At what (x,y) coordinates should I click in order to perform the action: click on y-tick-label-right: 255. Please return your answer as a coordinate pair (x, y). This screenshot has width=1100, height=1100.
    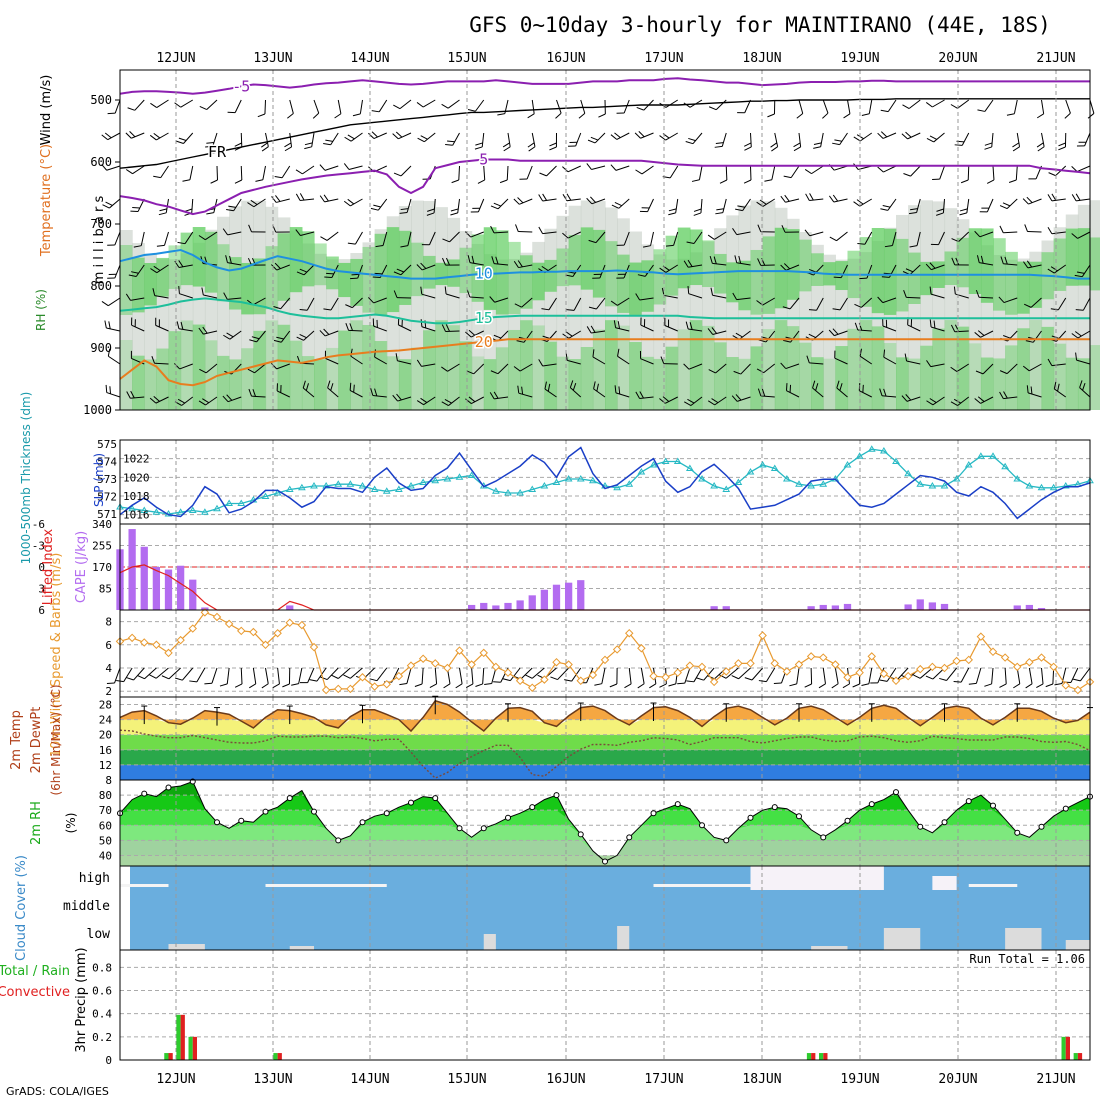
    Looking at the image, I should click on (102, 546).